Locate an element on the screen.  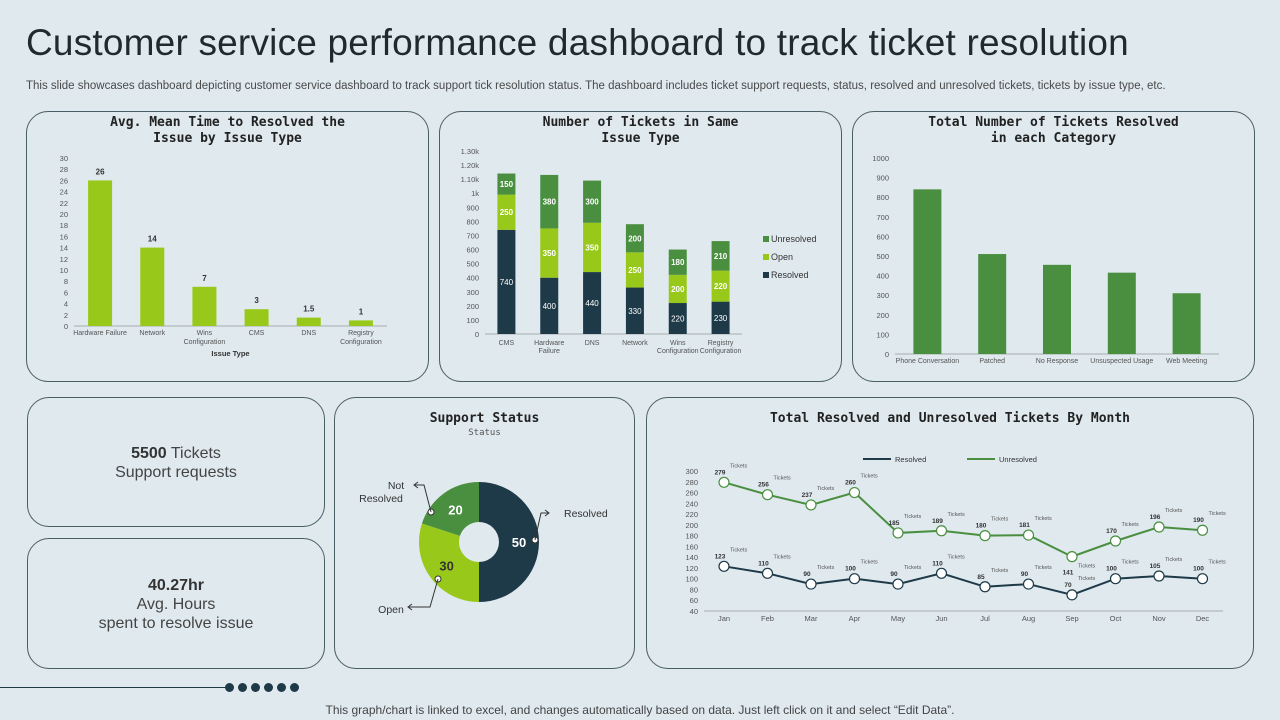
legend-swatch is located at coordinates (766, 257).